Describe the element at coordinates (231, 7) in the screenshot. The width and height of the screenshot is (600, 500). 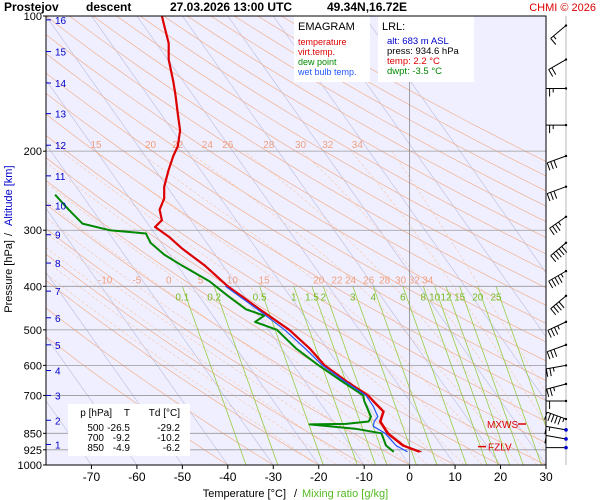
I see `chart-title-datetime: 27.03.2026 13:00 UTC` at that location.